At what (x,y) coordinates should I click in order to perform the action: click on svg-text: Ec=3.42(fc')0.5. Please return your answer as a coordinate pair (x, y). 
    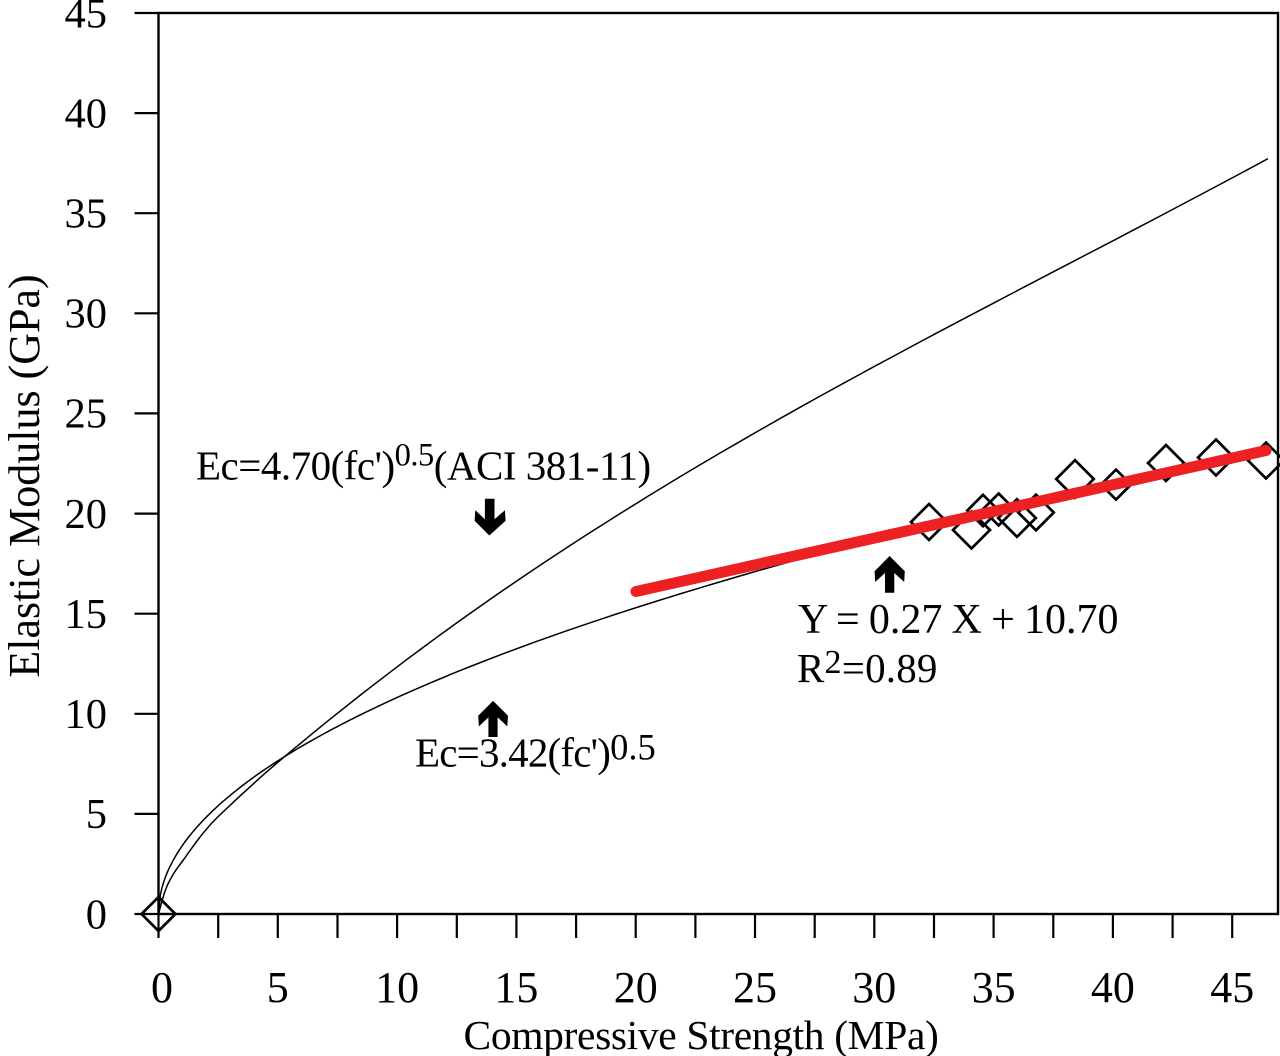
    Looking at the image, I should click on (535, 751).